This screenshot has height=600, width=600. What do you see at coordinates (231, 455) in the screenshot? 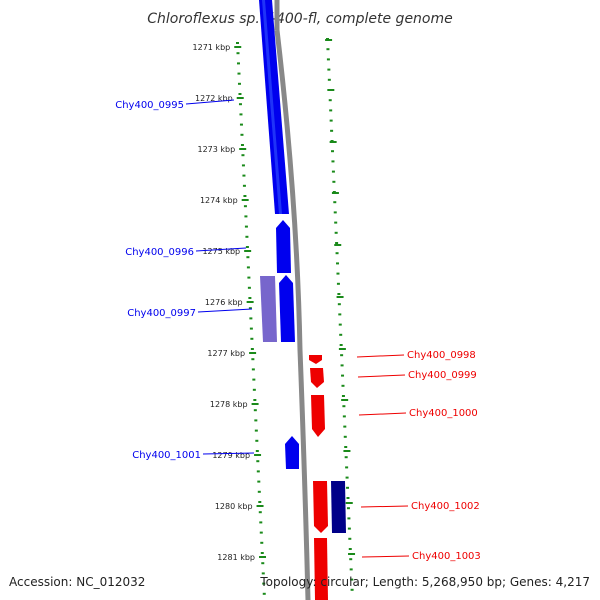
I see `tick-label: 1279 kbp` at bounding box center [231, 455].